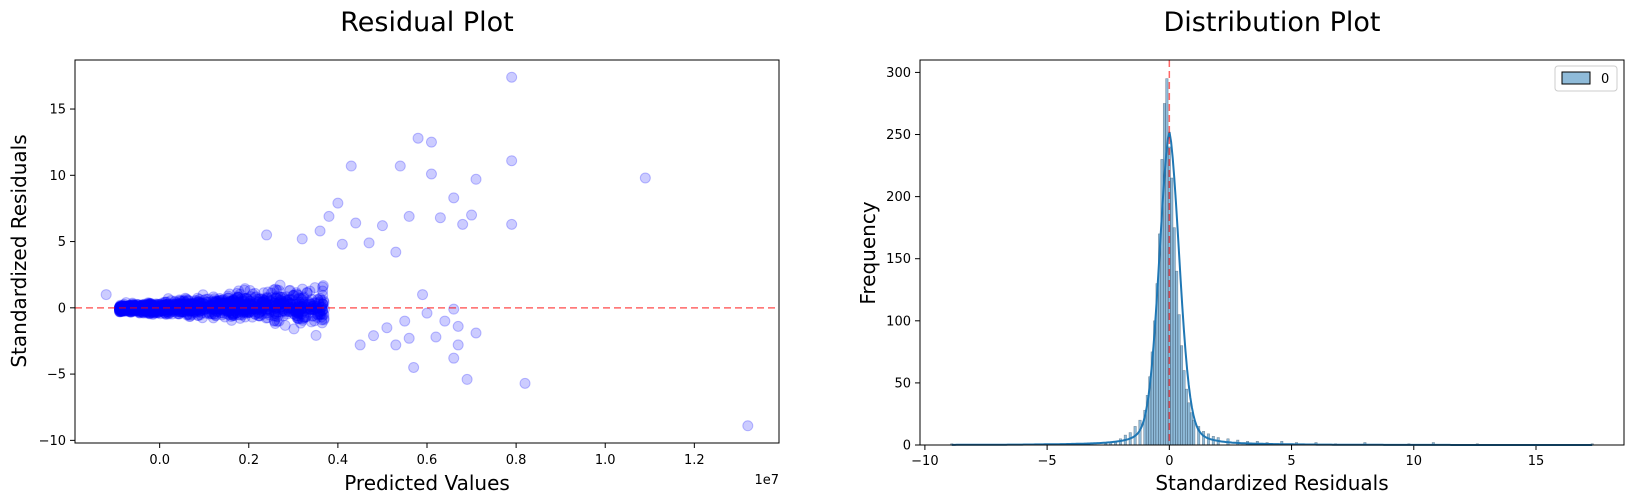 This screenshot has height=503, width=1634. I want to click on x-tick-label: 0.2, so click(248, 460).